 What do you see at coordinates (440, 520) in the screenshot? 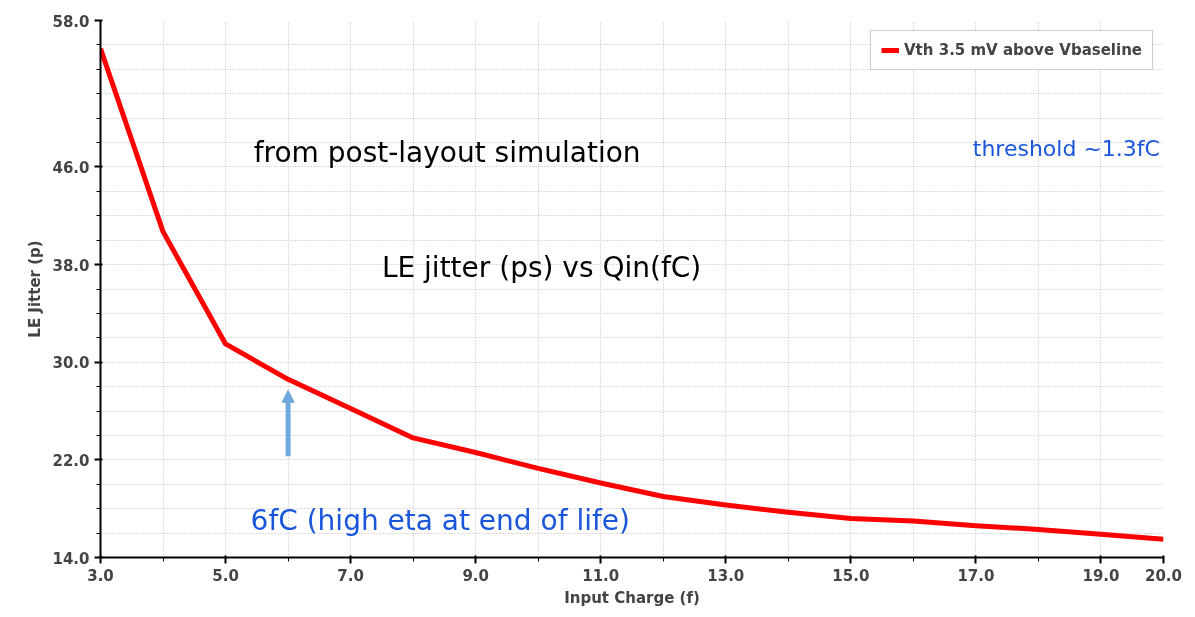
I see `annotation: 6fC (high eta at end of life)` at bounding box center [440, 520].